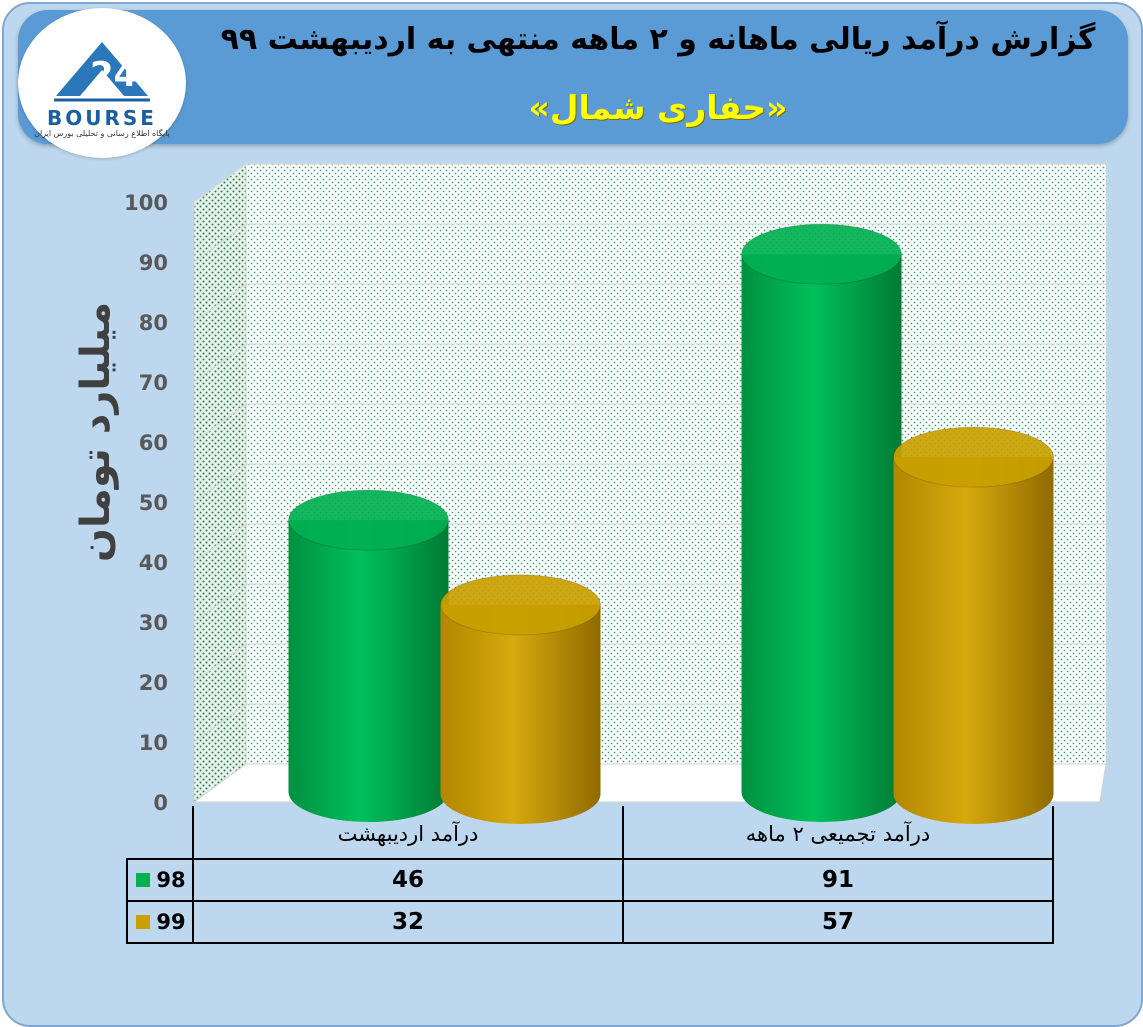 Image resolution: width=1143 pixels, height=1027 pixels. Describe the element at coordinates (171, 880) in the screenshot. I see `legend-label-98: 98` at that location.